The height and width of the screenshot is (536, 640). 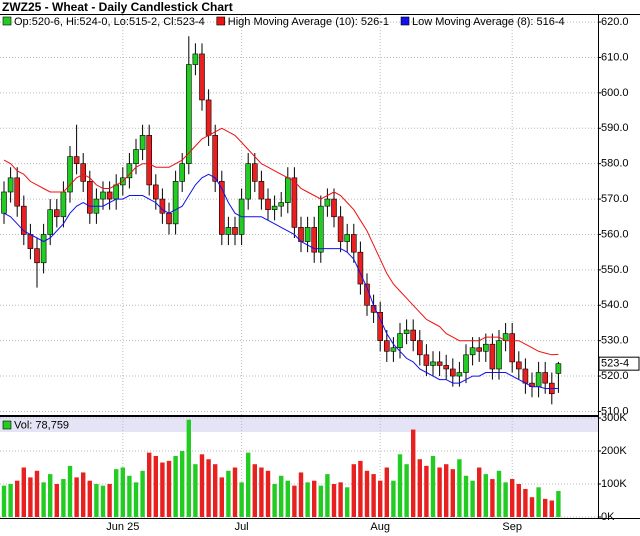 What do you see at coordinates (615, 164) in the screenshot?
I see `y-tick-label: 580.0` at bounding box center [615, 164].